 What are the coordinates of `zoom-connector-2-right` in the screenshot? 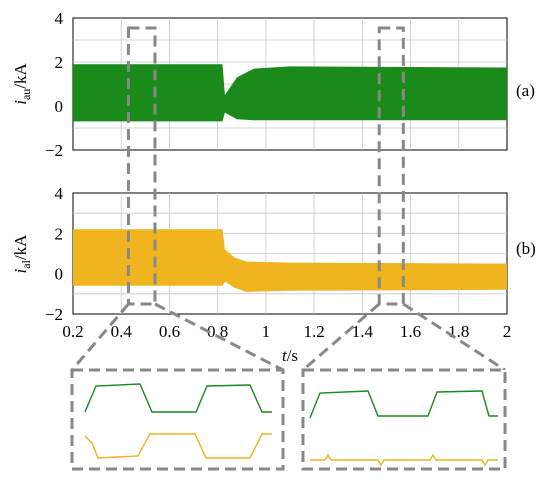 It's located at (454, 337).